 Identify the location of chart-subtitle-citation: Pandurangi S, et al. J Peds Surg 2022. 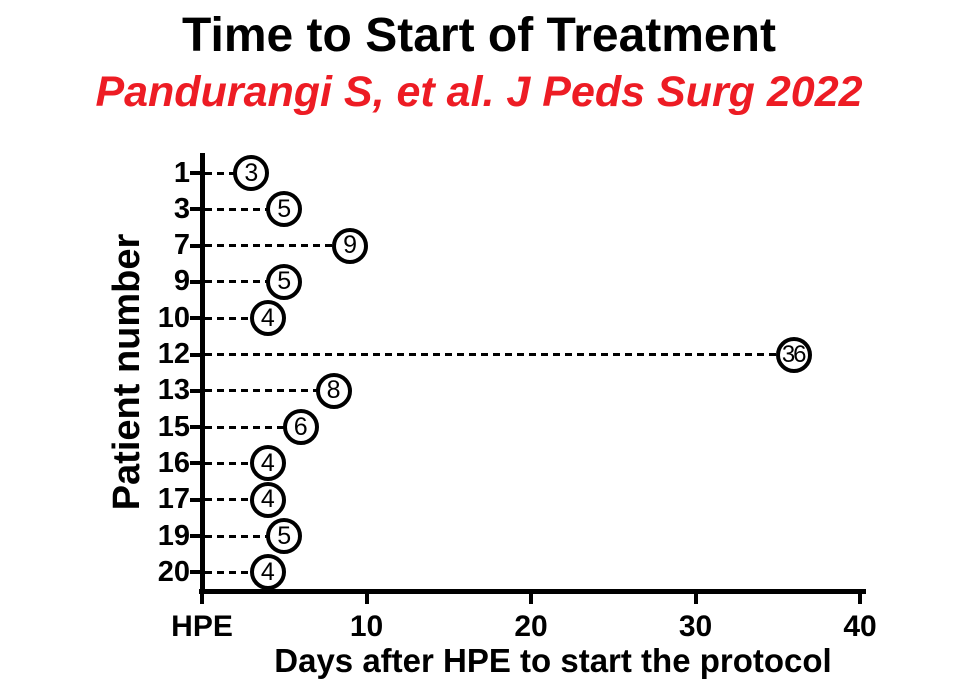
(479, 92).